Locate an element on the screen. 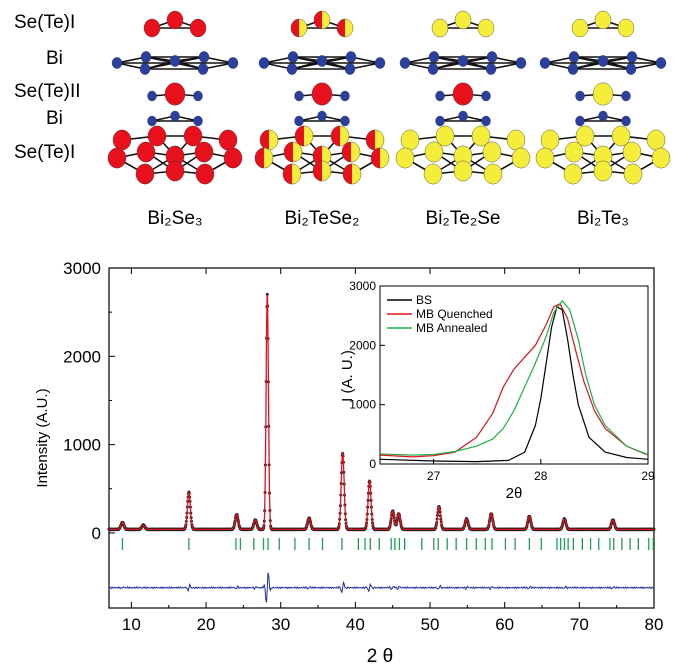  x-tick-label: 10 is located at coordinates (131, 624).